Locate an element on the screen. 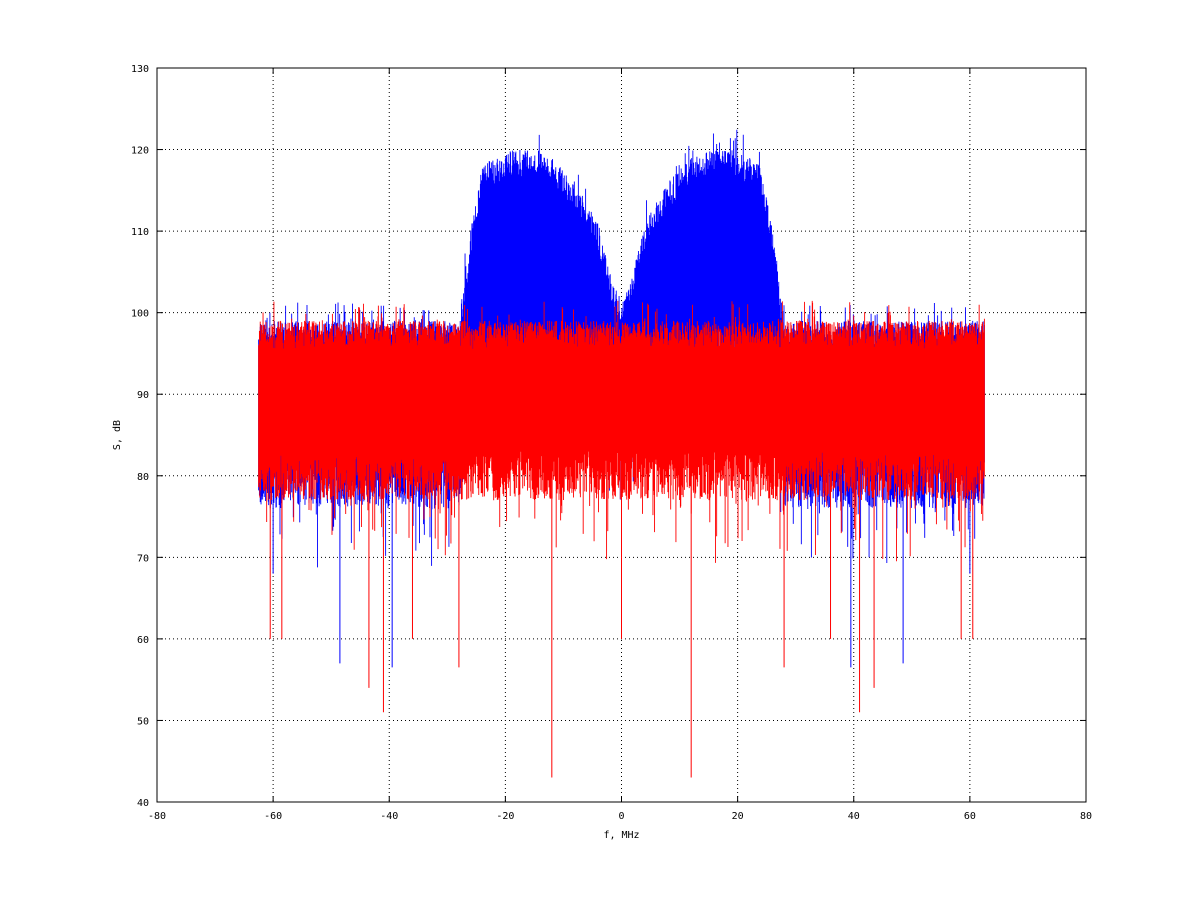  y-tick-label: 130 is located at coordinates (140, 69).